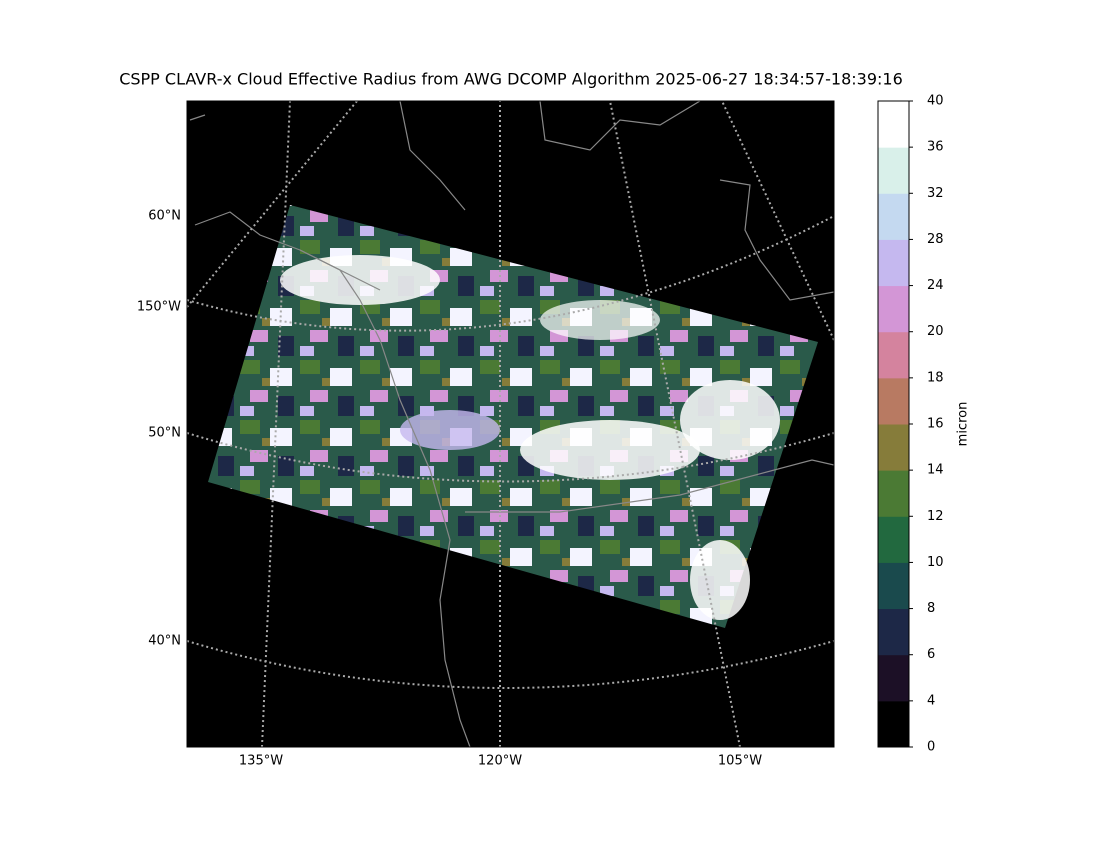  What do you see at coordinates (935, 470) in the screenshot?
I see `colorbar-tick-label: 14` at bounding box center [935, 470].